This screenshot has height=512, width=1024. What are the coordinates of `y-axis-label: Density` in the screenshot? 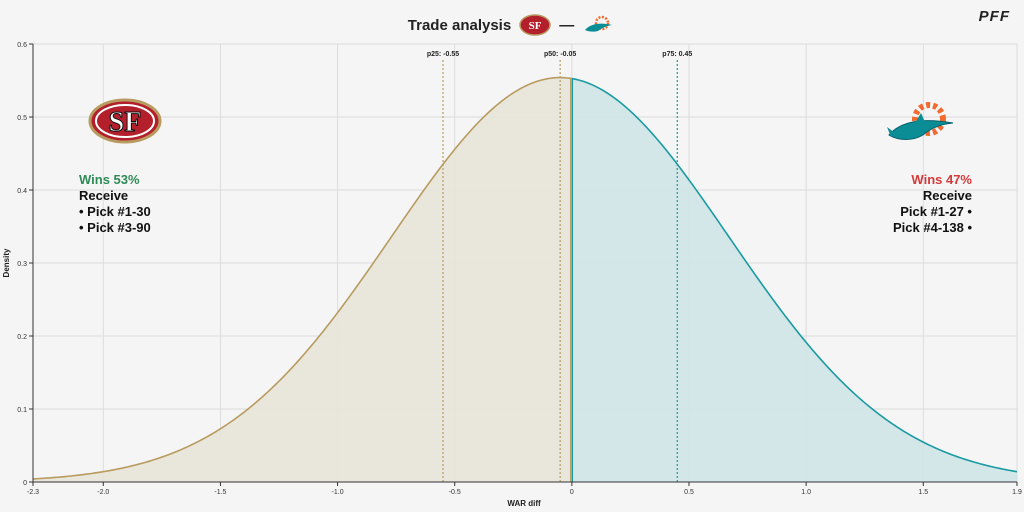 It's located at (6, 262).